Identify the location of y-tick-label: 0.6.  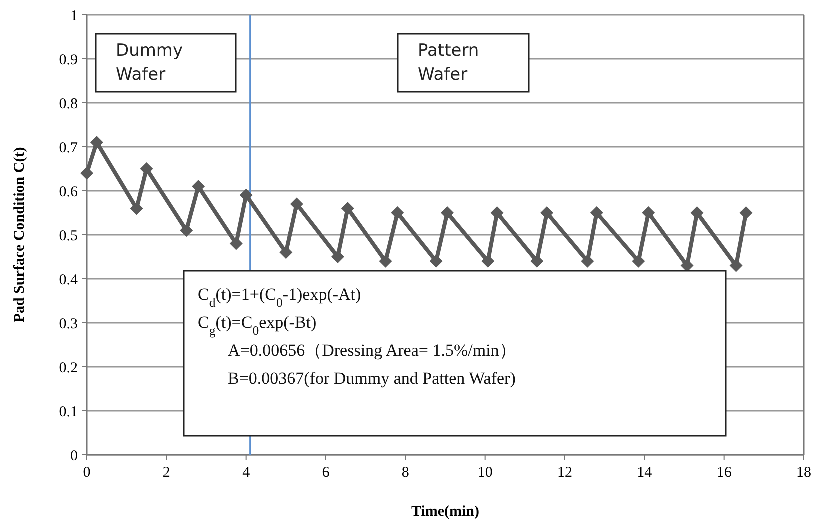
(68, 192).